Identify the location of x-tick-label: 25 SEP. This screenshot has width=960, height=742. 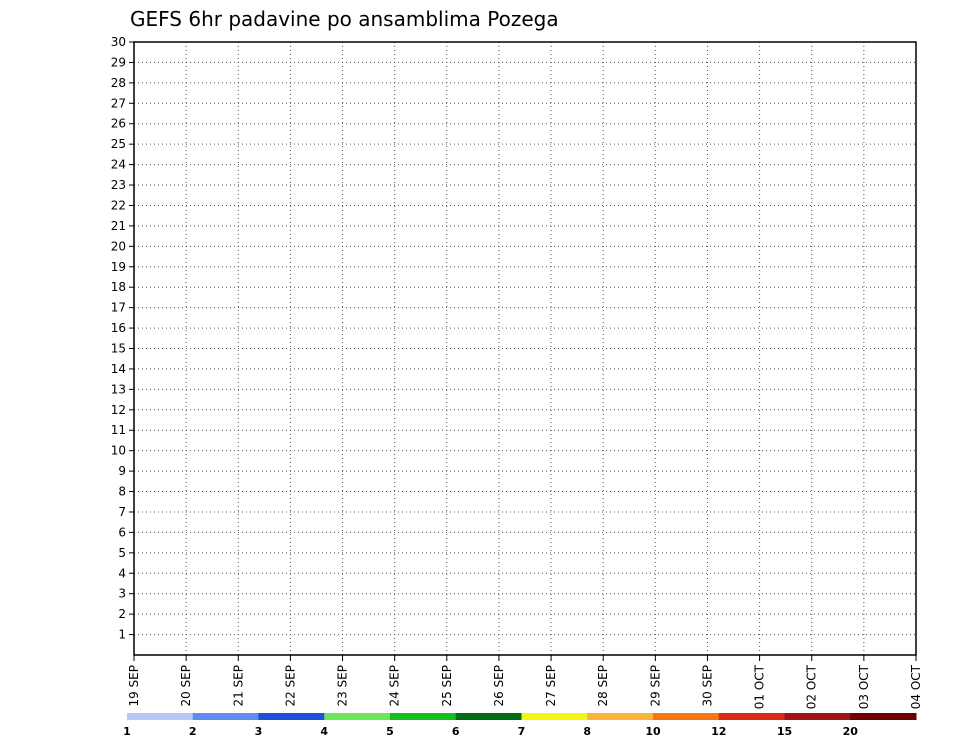
(447, 686).